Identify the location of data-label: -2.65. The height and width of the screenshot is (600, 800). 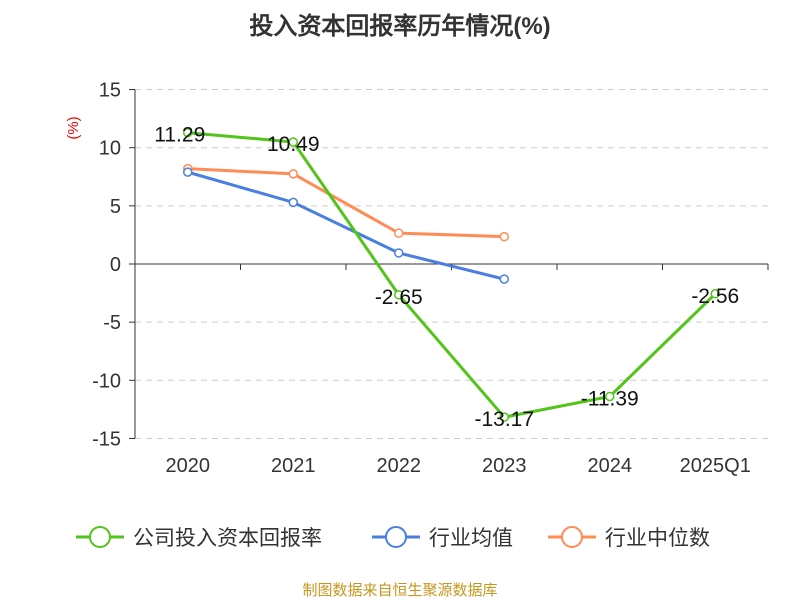
(399, 297).